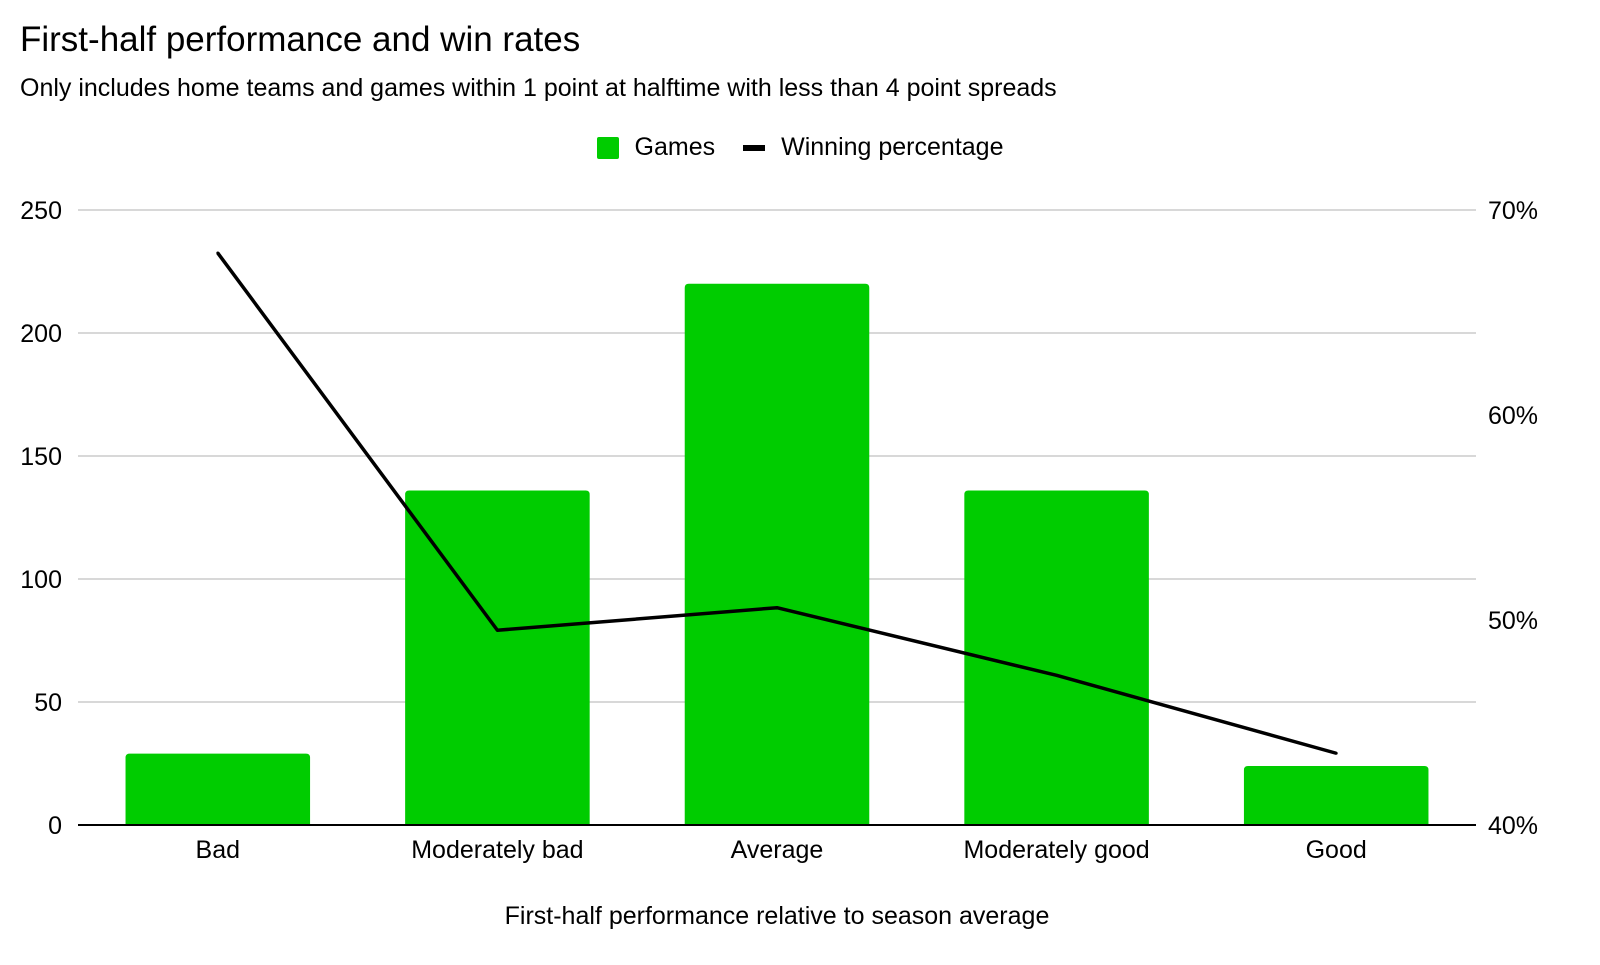  What do you see at coordinates (1513, 416) in the screenshot?
I see `y-tick-label-right: 60%` at bounding box center [1513, 416].